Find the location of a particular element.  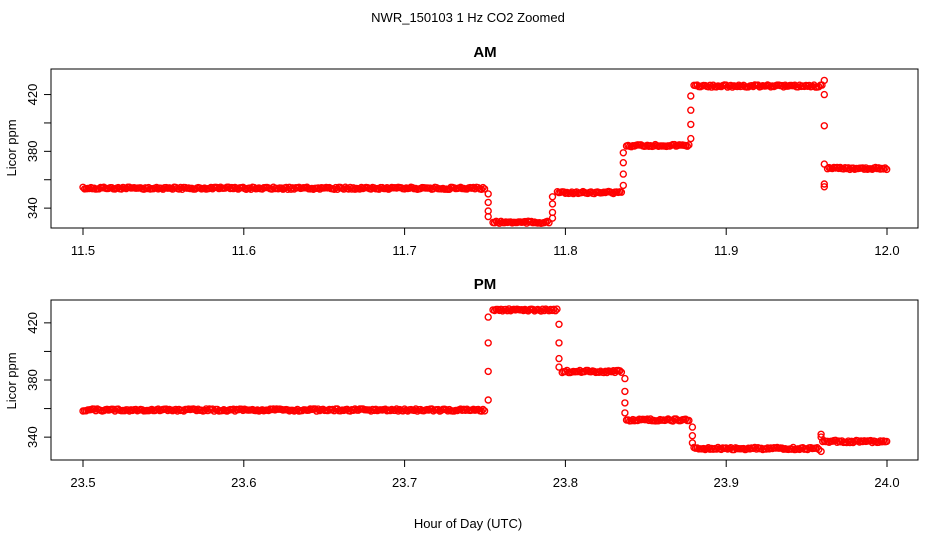

am-x-tick-label: 11.8 is located at coordinates (565, 250).